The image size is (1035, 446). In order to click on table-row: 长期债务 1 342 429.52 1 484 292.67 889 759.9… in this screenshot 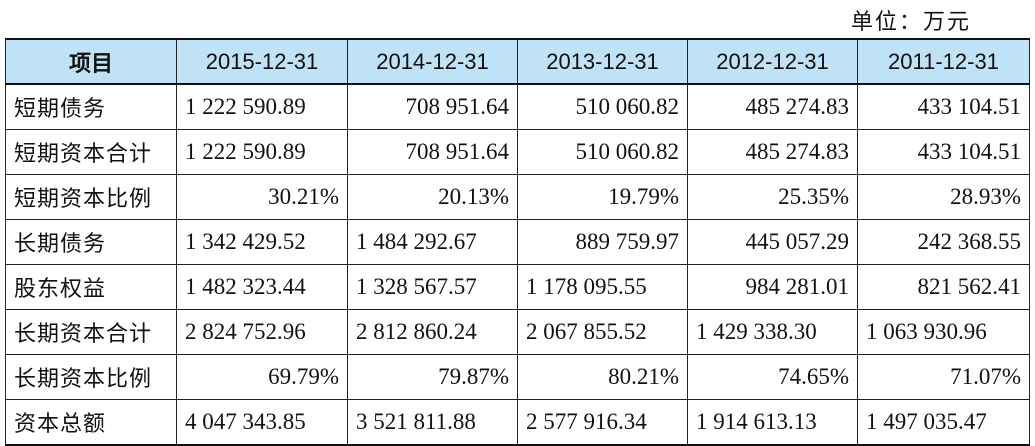, I will do `click(517, 242)`.